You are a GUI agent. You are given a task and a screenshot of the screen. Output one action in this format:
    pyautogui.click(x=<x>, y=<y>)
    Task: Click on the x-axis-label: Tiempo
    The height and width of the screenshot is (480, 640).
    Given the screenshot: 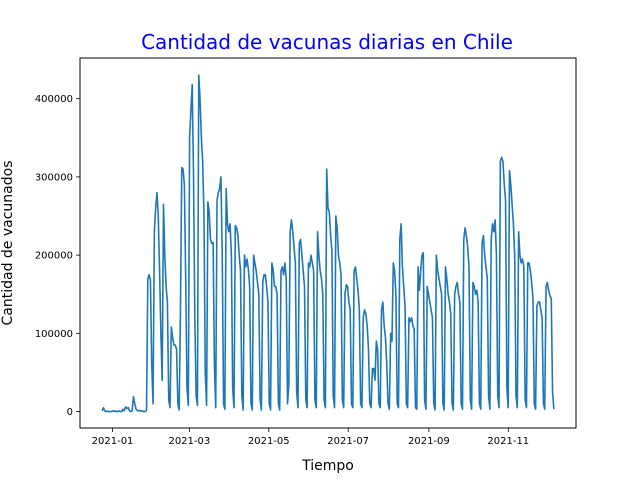 What is the action you would take?
    pyautogui.click(x=327, y=466)
    